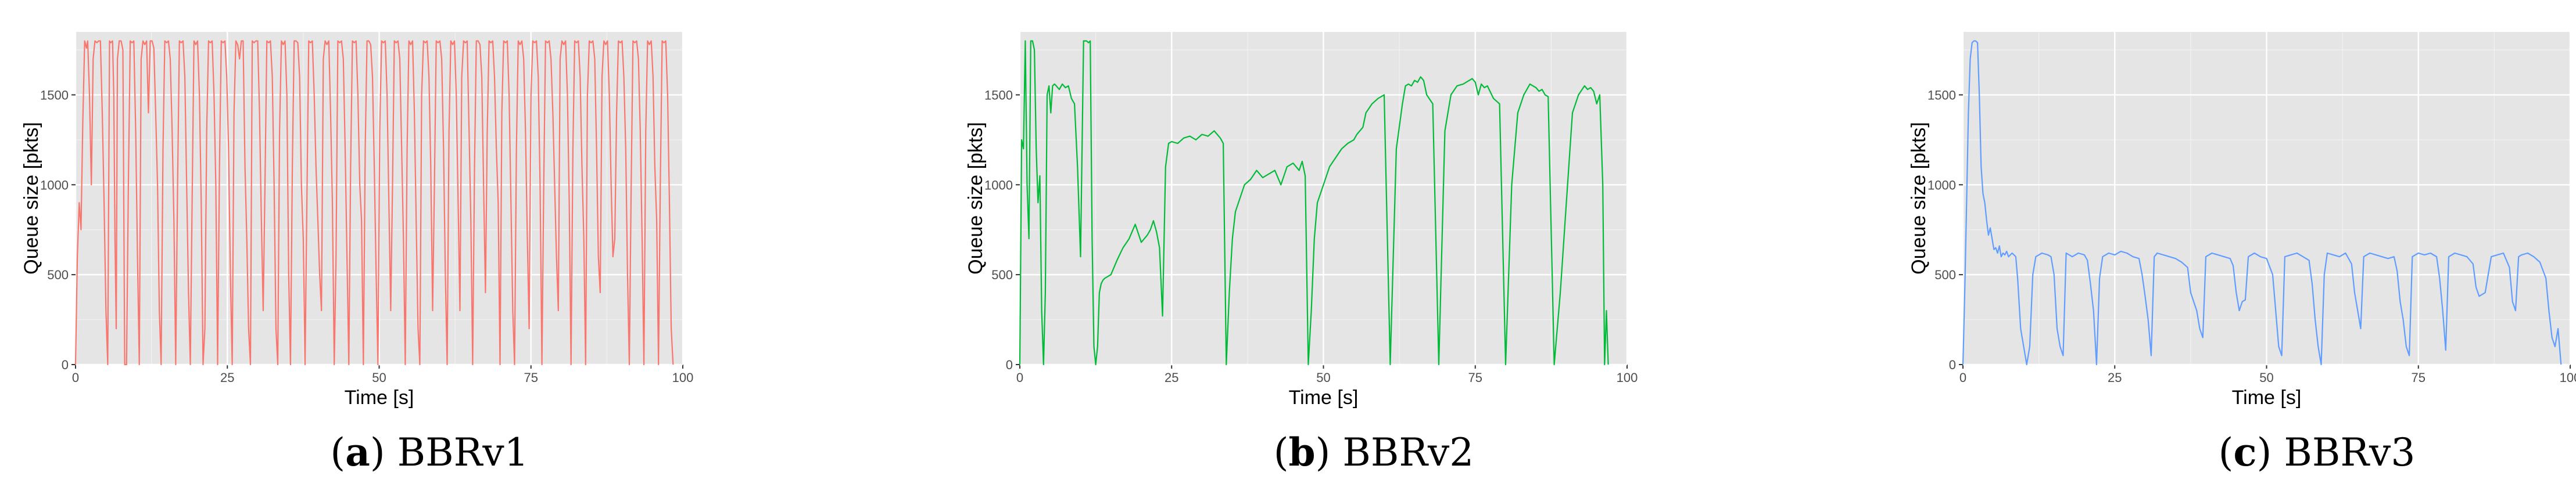 The image size is (2576, 501). I want to click on caption-bbrv3: (c) BBRv3, so click(2317, 452).